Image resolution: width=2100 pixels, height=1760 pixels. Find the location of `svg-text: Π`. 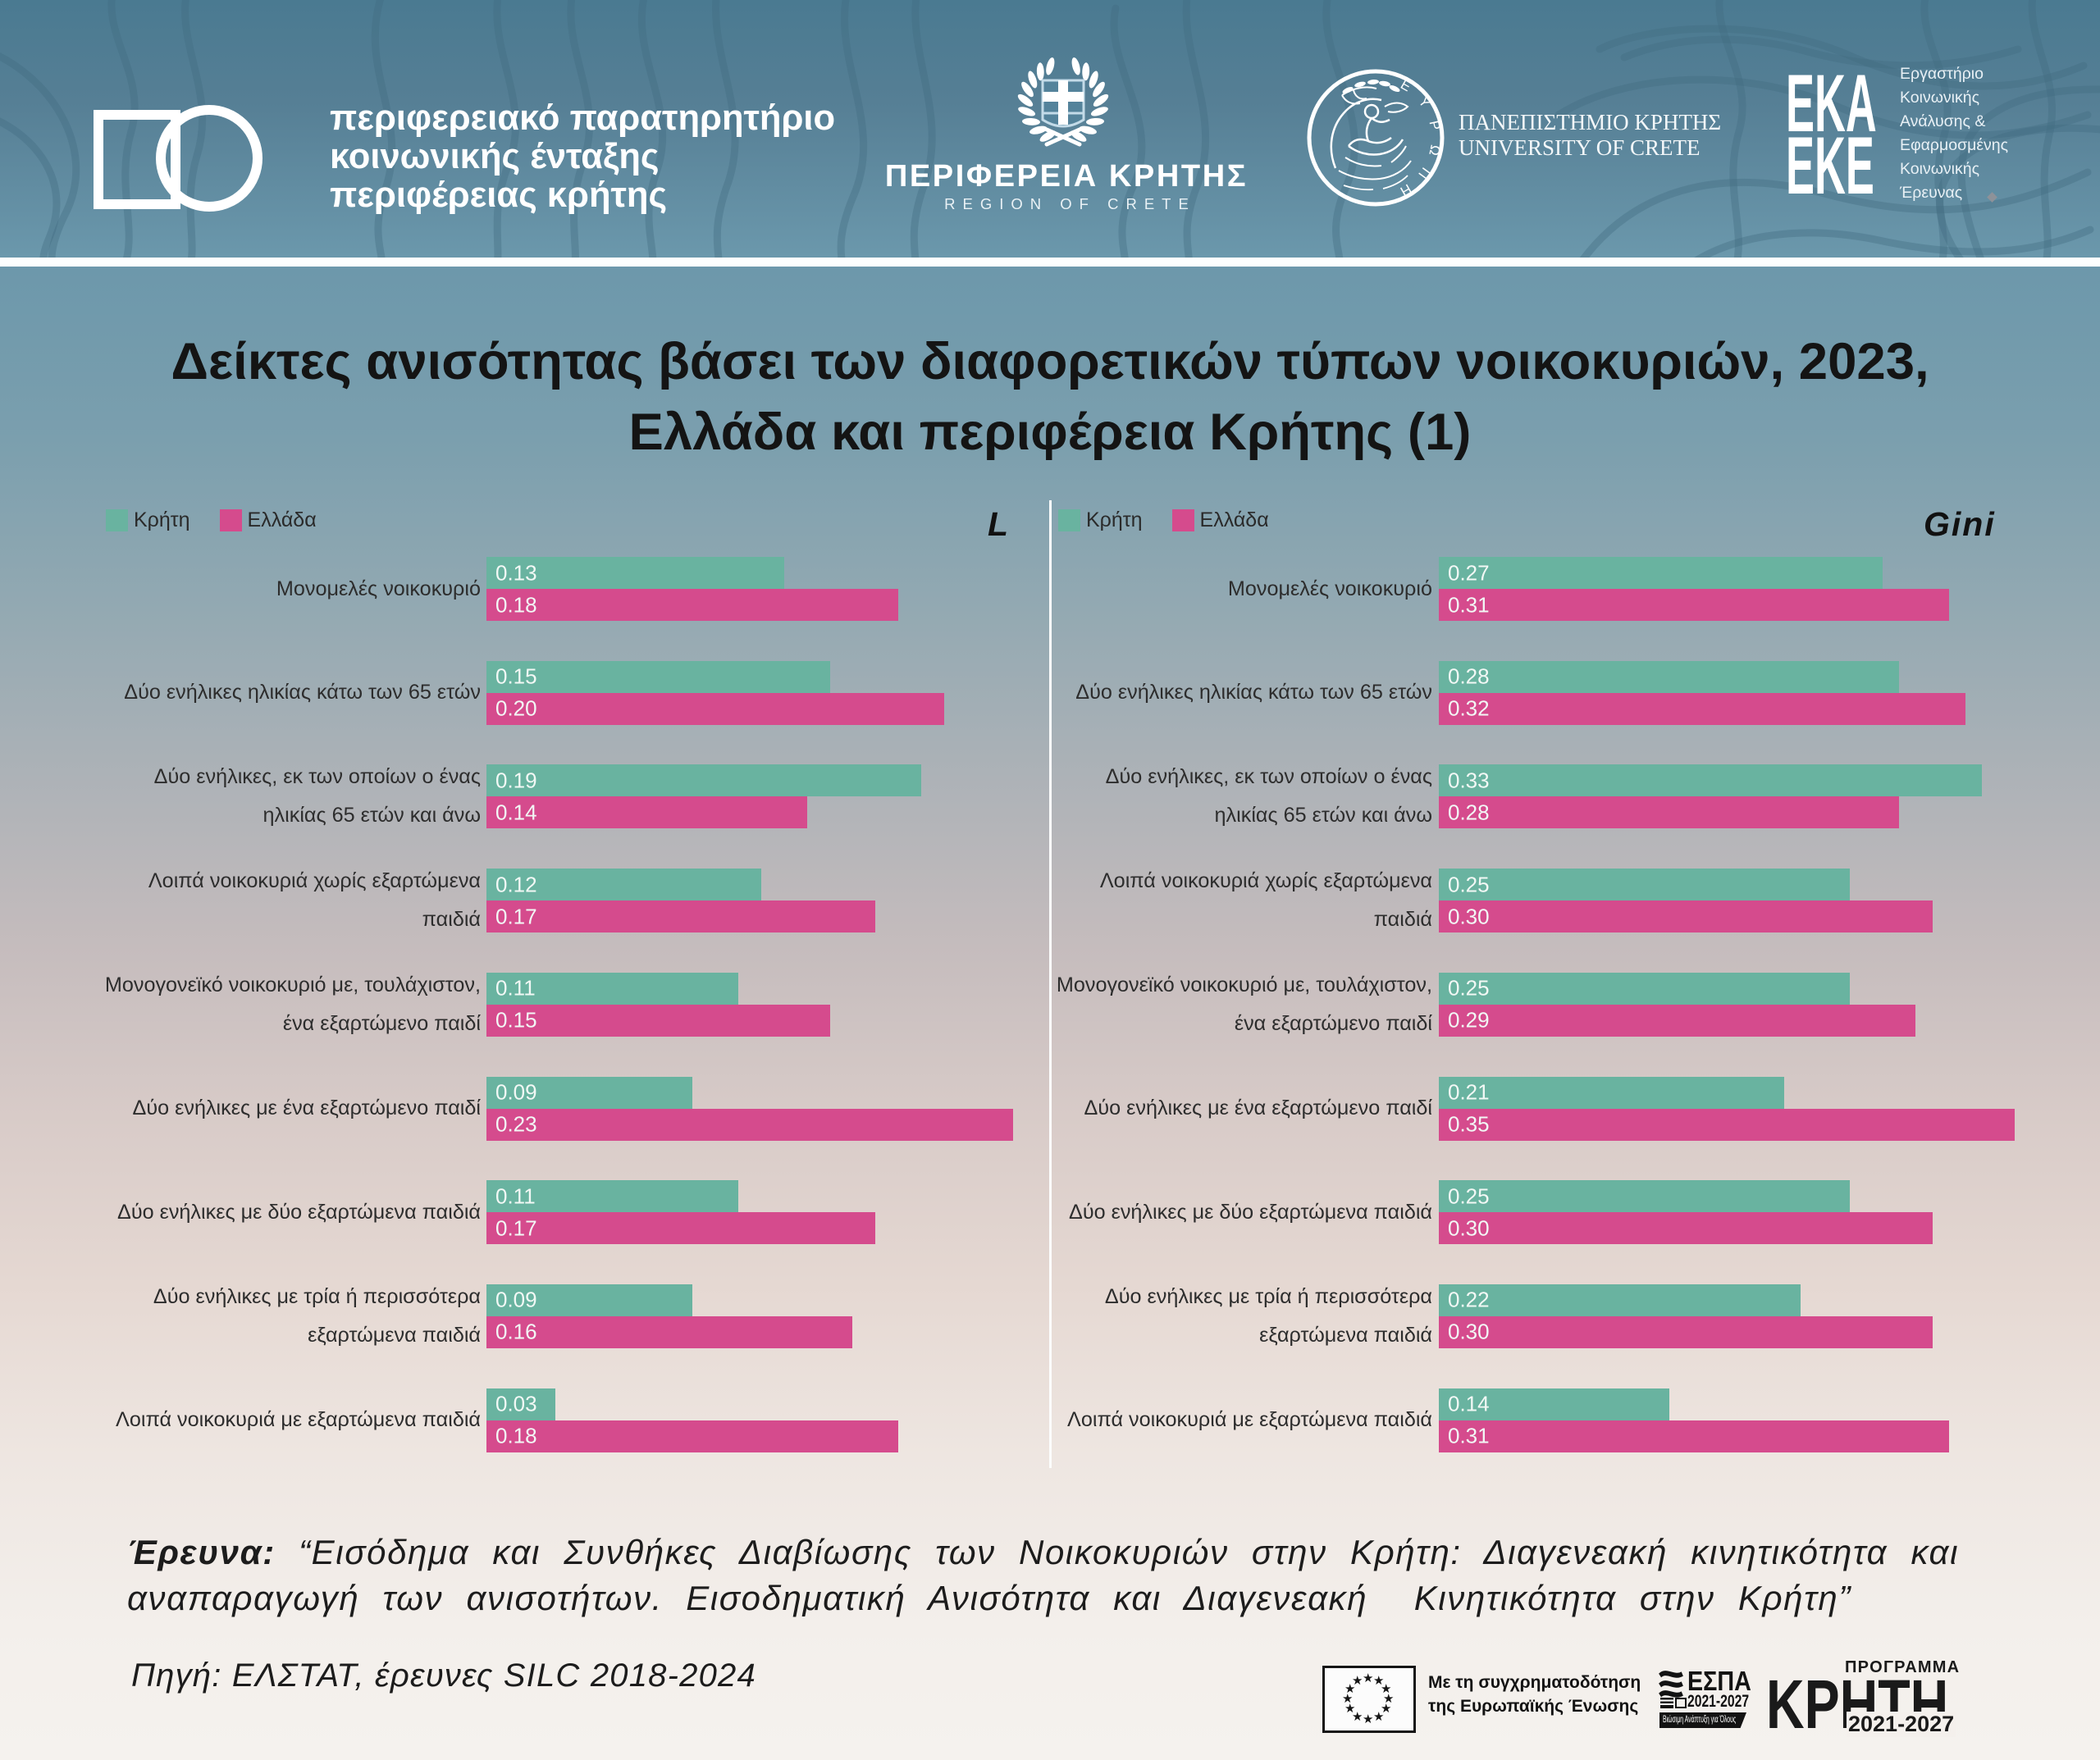

svg-text: Π is located at coordinates (1425, 173).